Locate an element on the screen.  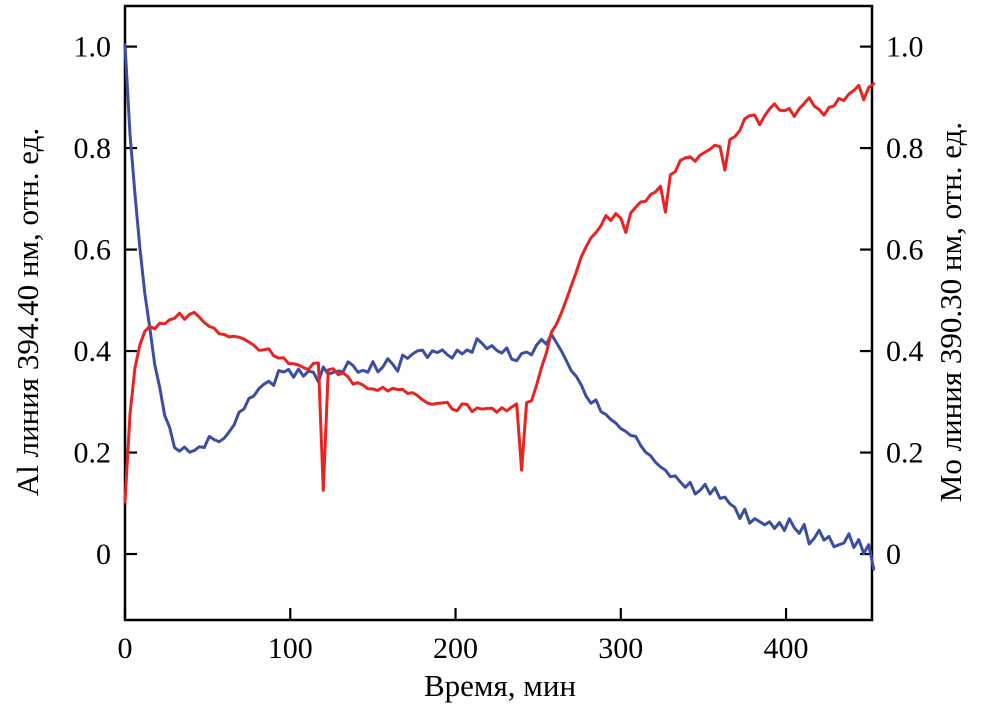
svg-text: 100 is located at coordinates (290, 648).